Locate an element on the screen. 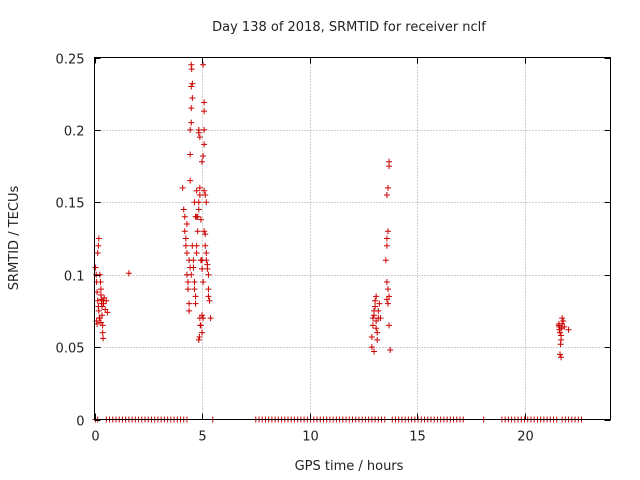 The width and height of the screenshot is (640, 480). y-tick-label: 0.25 is located at coordinates (70, 60).